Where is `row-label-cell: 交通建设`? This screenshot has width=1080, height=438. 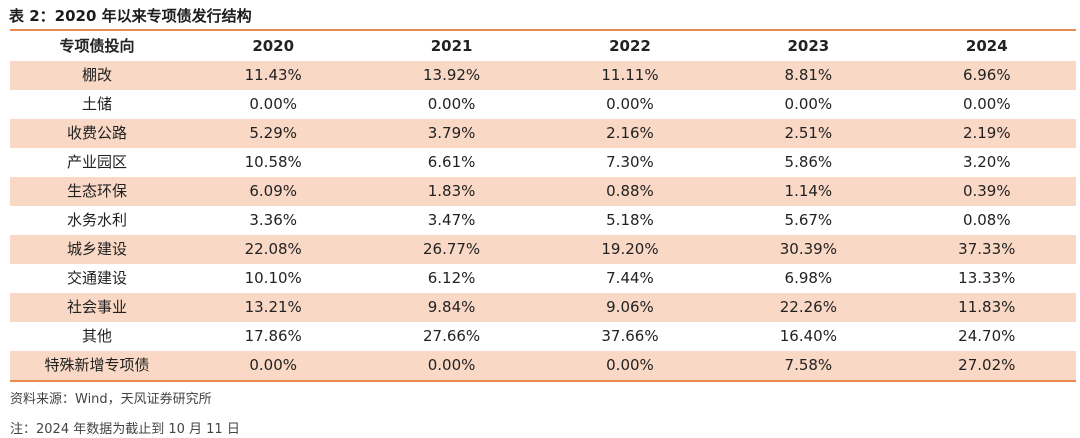
row-label-cell: 交通建设 is located at coordinates (96, 278).